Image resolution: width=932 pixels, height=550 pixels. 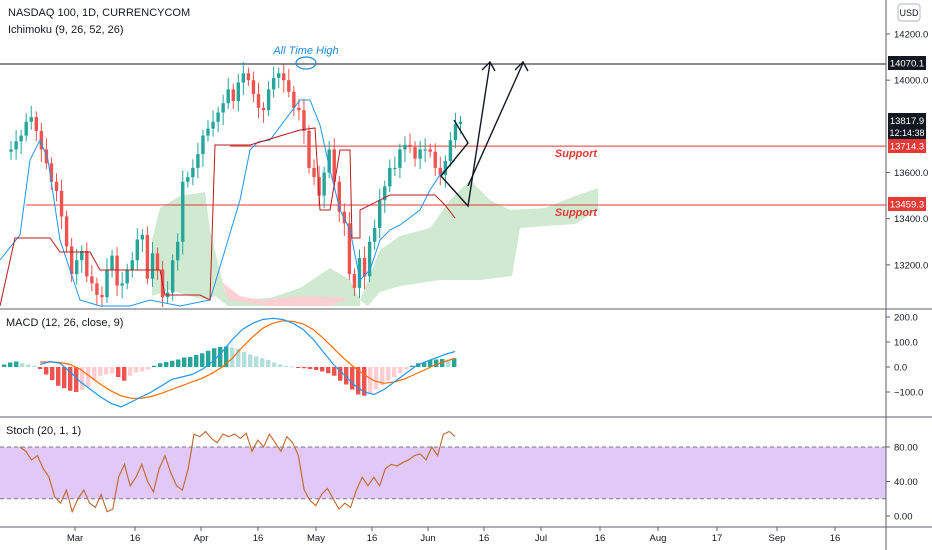 What do you see at coordinates (906, 343) in the screenshot?
I see `macd-y-tick-label: 100.0` at bounding box center [906, 343].